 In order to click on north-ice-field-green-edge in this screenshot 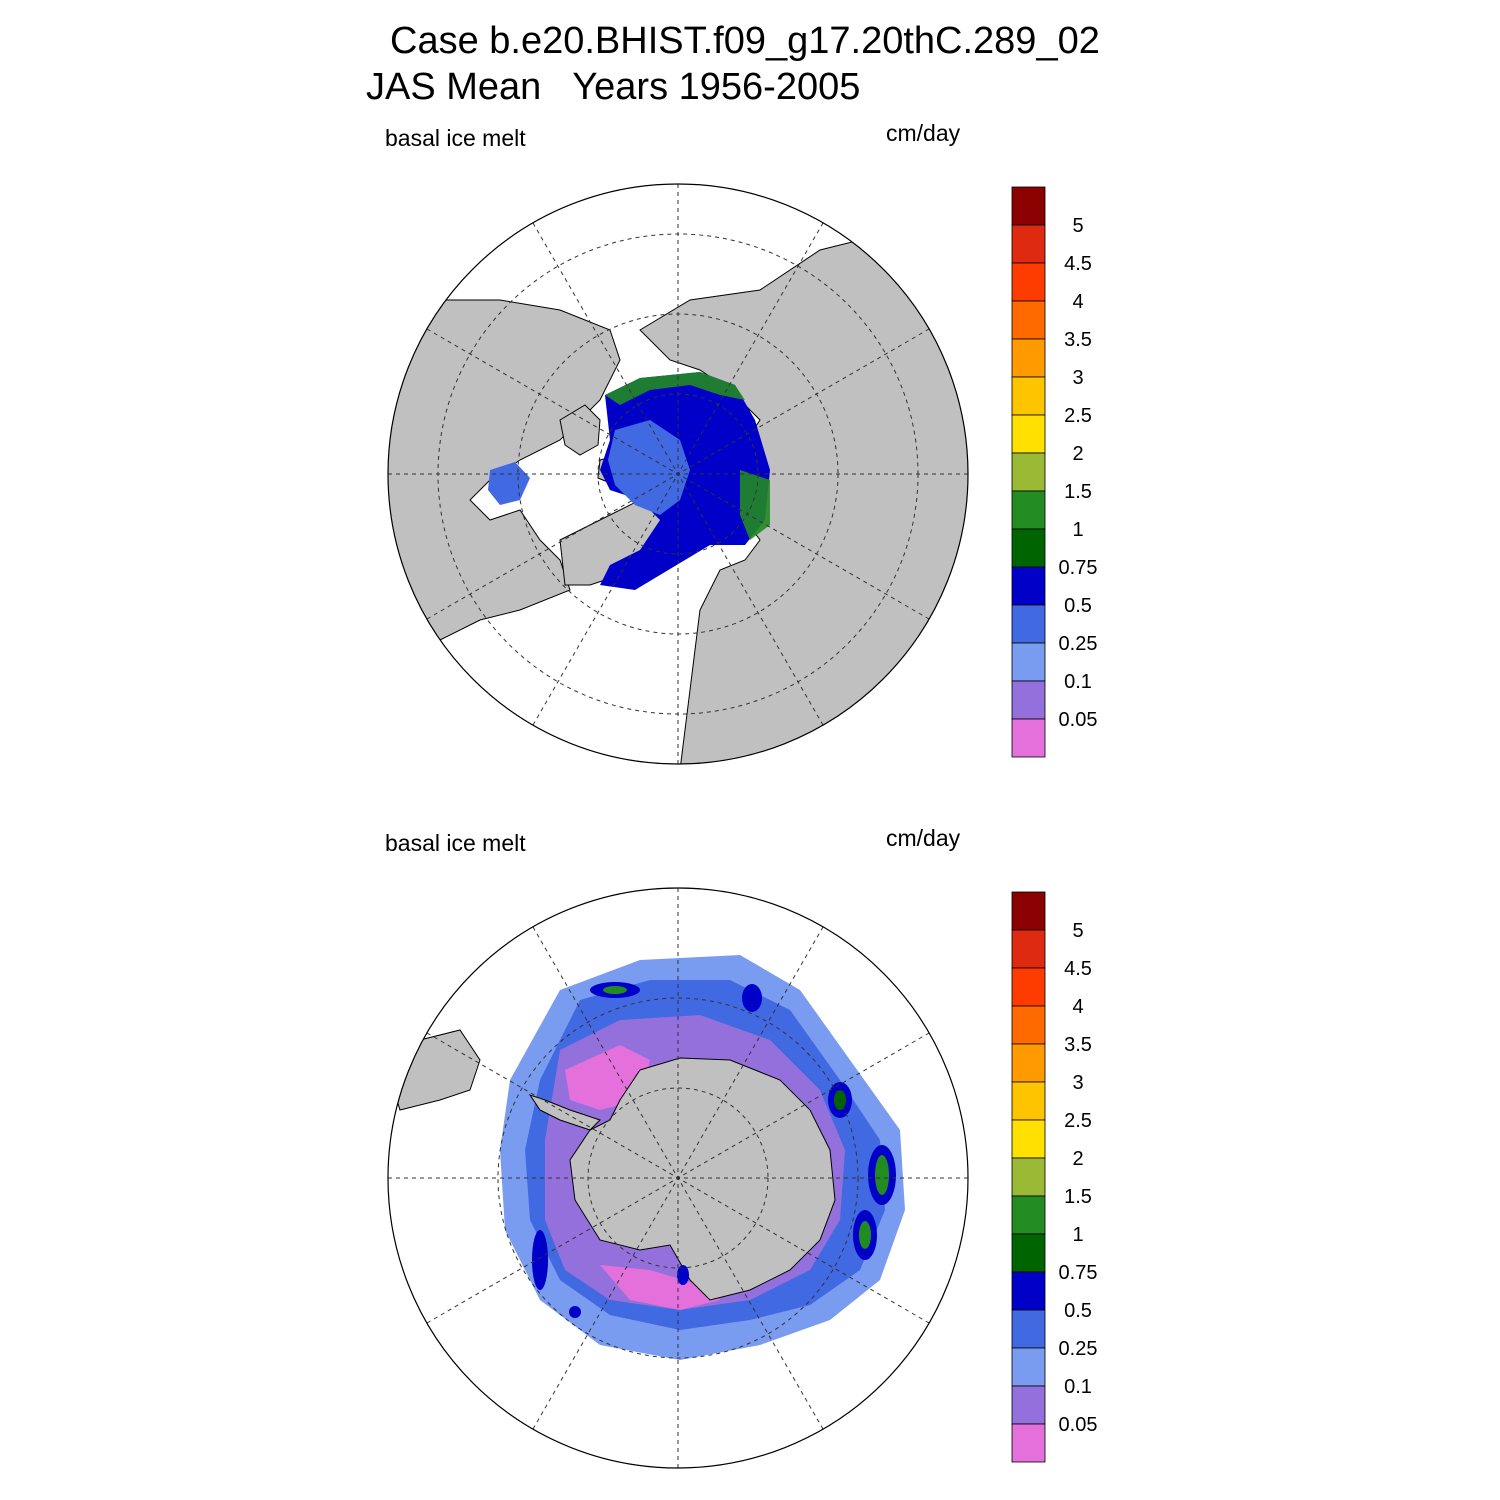, I will do `click(687, 456)`.